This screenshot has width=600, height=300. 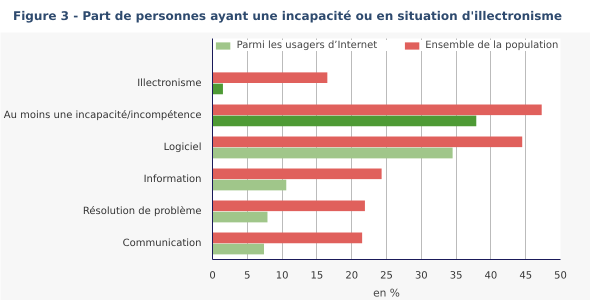 I want to click on y-tick-label: Logiciel, so click(x=183, y=147).